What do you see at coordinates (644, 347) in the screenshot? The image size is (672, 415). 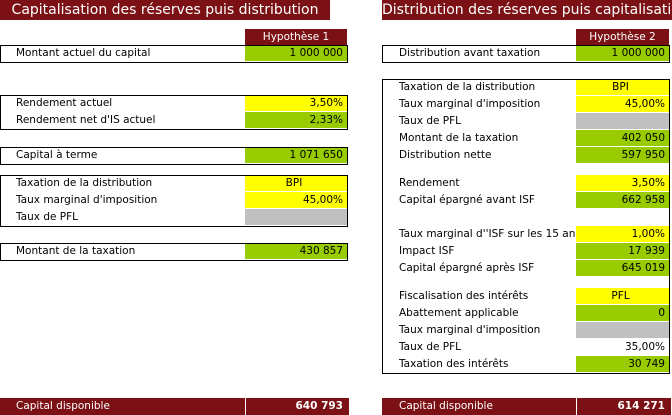 I see `row-value: 35,00%` at bounding box center [644, 347].